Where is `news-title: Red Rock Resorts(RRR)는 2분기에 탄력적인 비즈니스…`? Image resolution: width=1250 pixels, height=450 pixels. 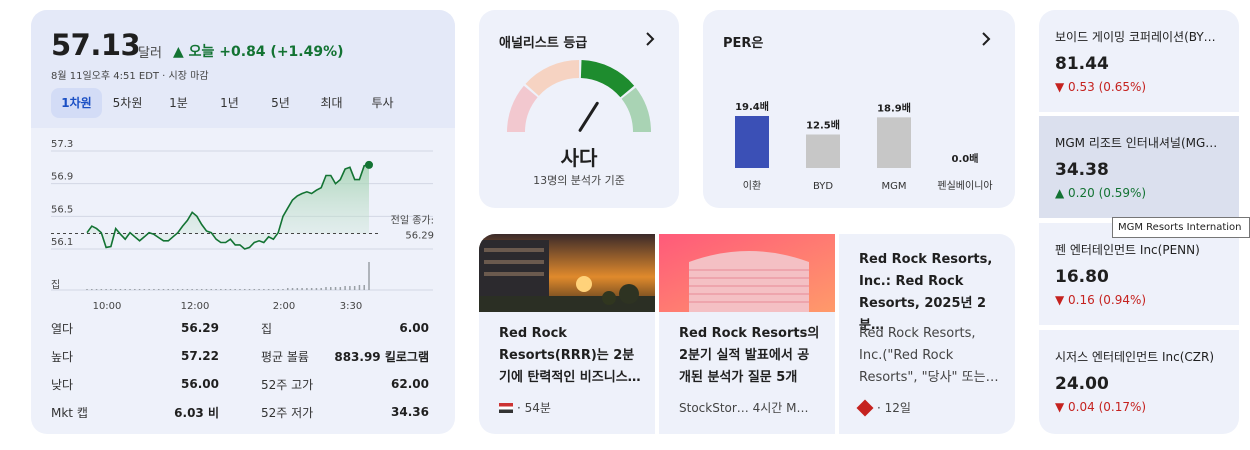
news-title: Red Rock Resorts(RRR)는 2분기에 탄력적인 비즈니스… is located at coordinates (570, 355).